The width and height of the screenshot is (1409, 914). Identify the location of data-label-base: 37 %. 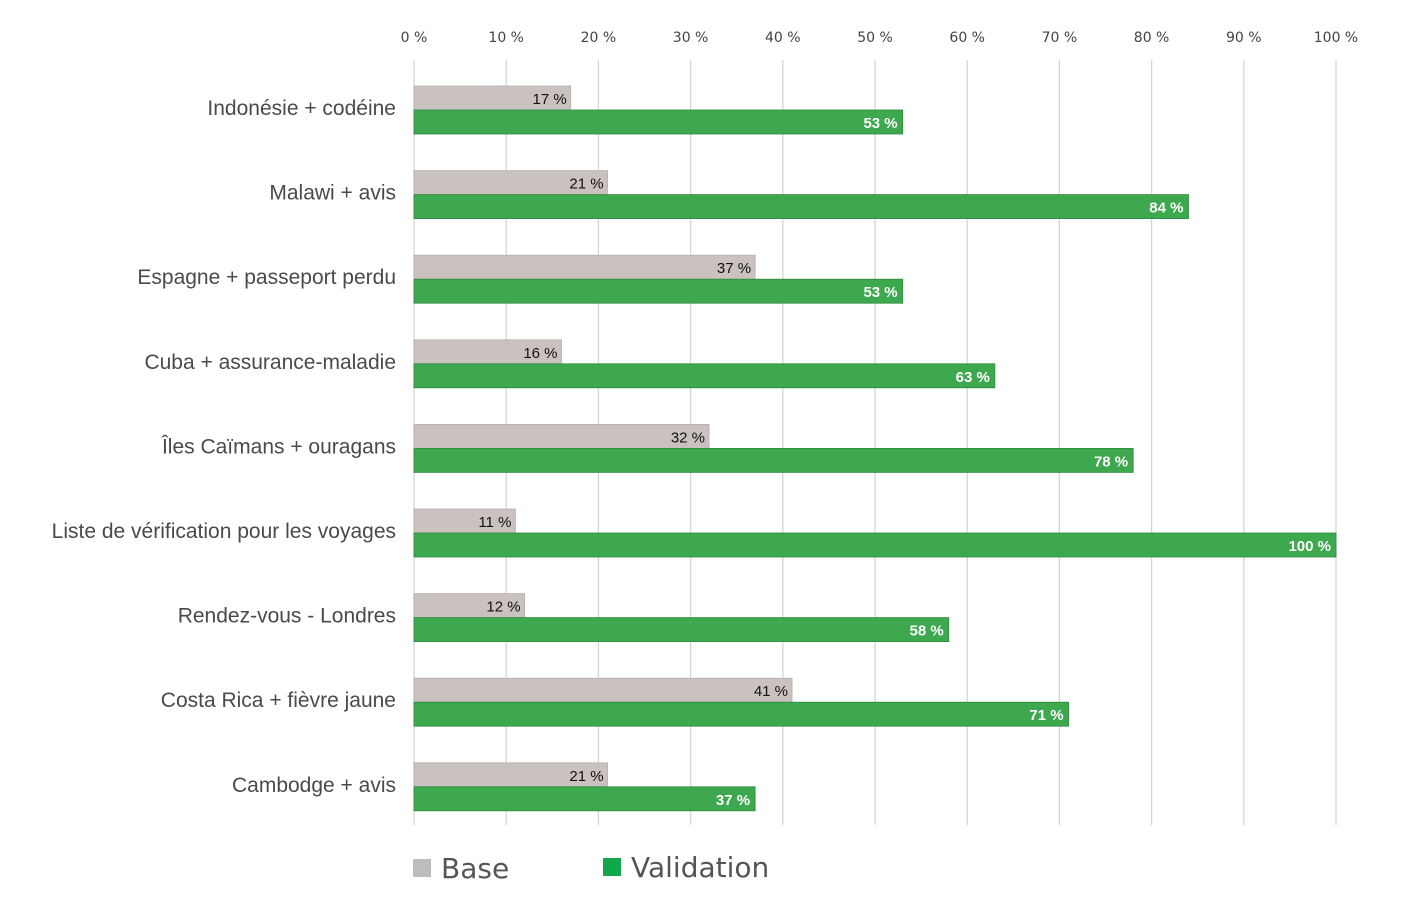
(734, 268).